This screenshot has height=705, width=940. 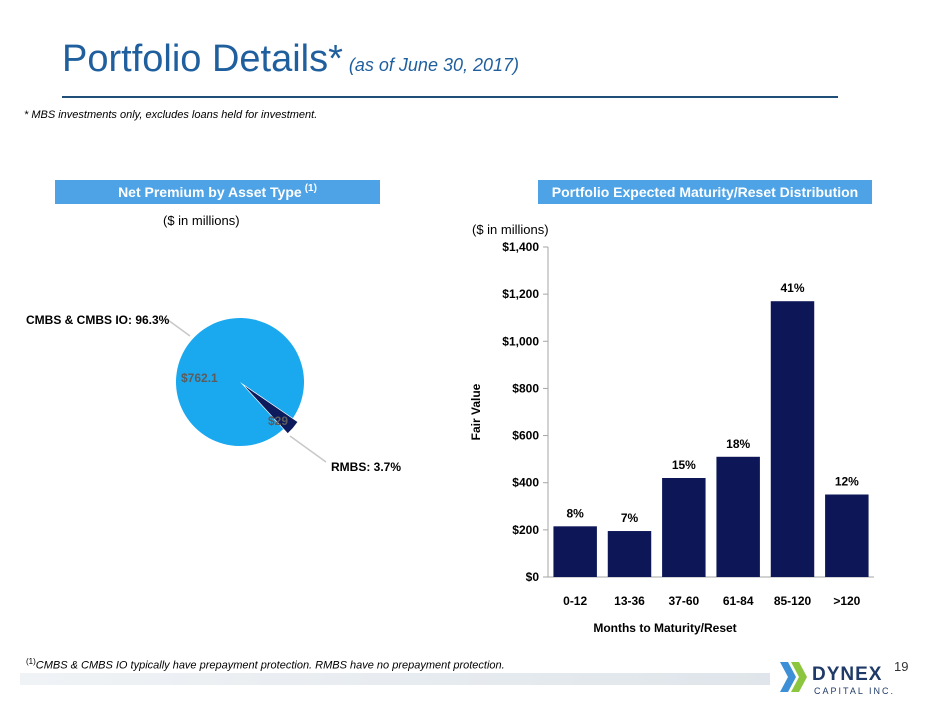 What do you see at coordinates (395, 679) in the screenshot?
I see `footer-bar` at bounding box center [395, 679].